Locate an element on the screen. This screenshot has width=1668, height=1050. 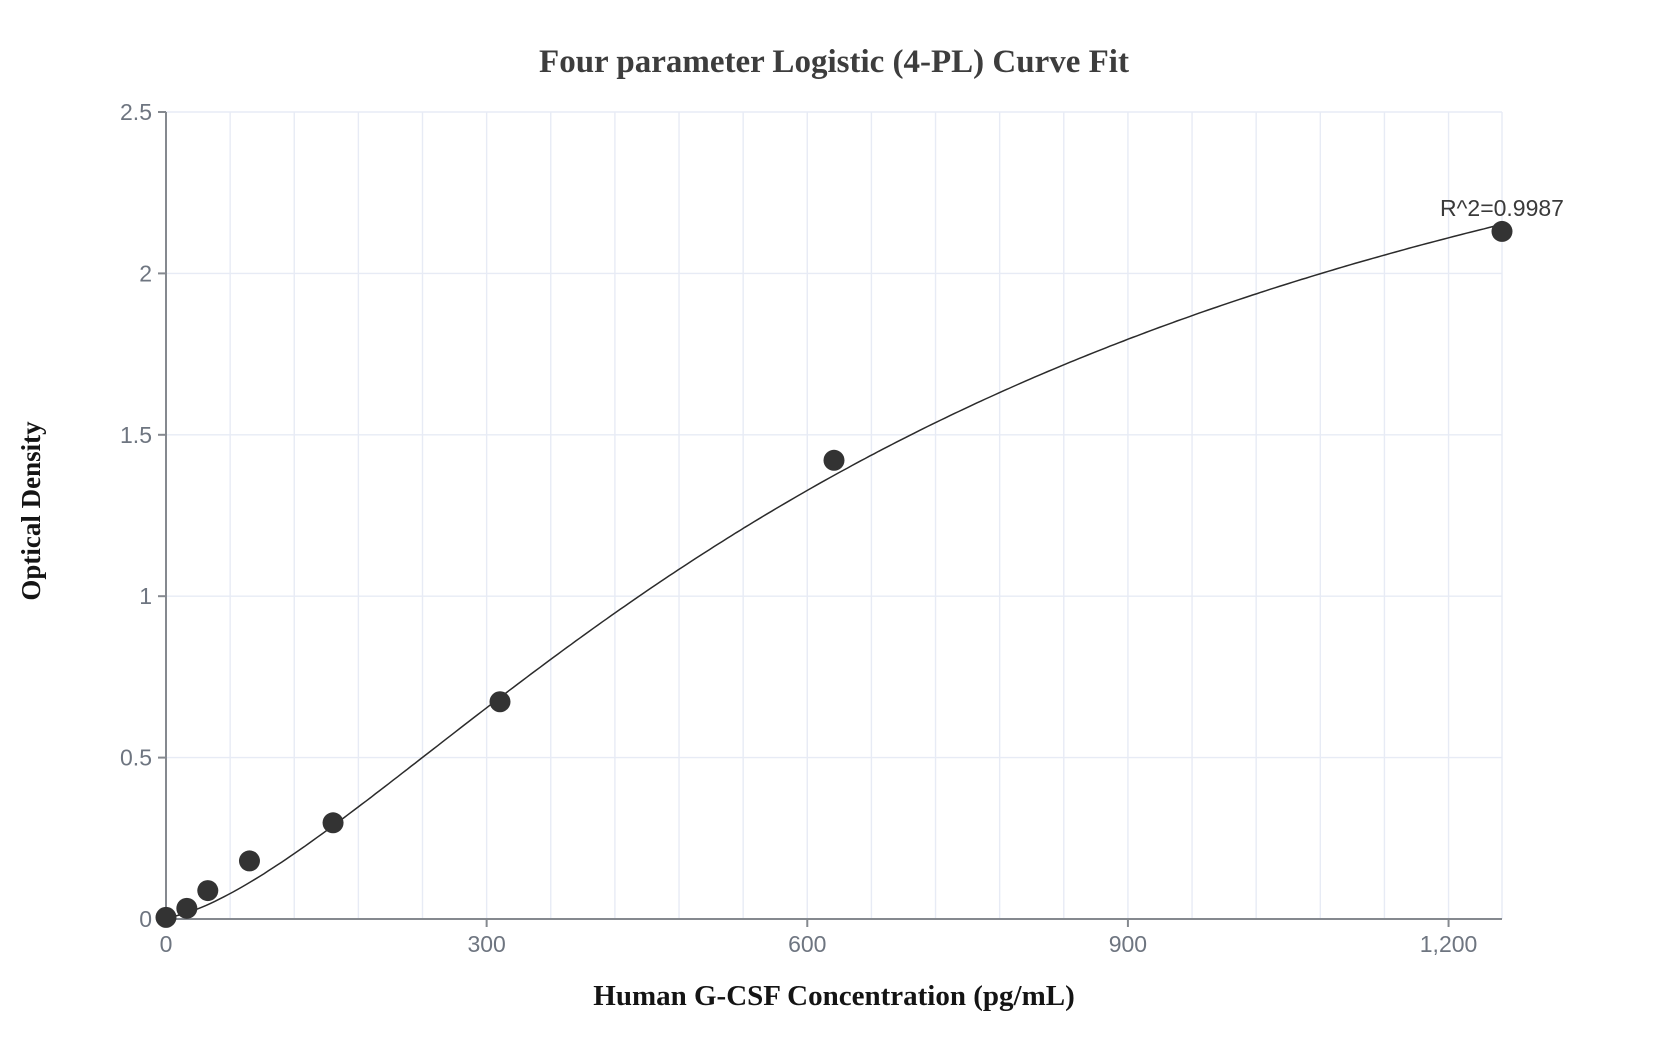
x-tick-label: 0 is located at coordinates (166, 944).